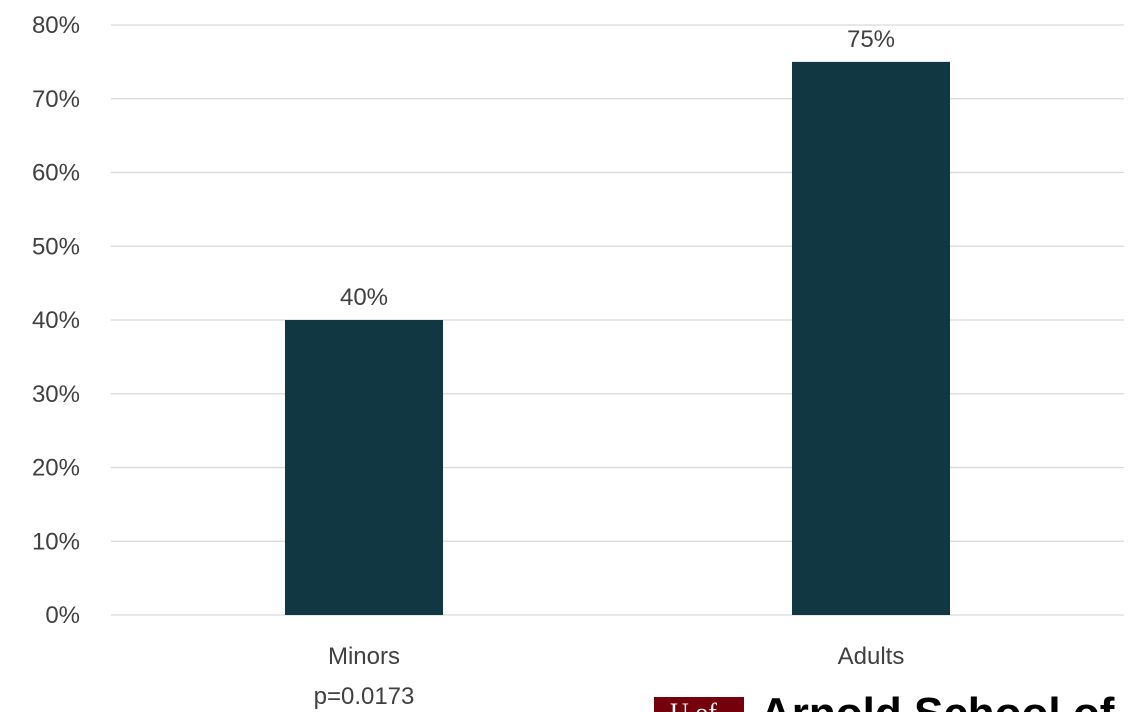 The image size is (1135, 712). I want to click on y-axis-ticks: 0% 10% 20% 30% 40% 50% 60% 70% 80%, so click(56, 320).